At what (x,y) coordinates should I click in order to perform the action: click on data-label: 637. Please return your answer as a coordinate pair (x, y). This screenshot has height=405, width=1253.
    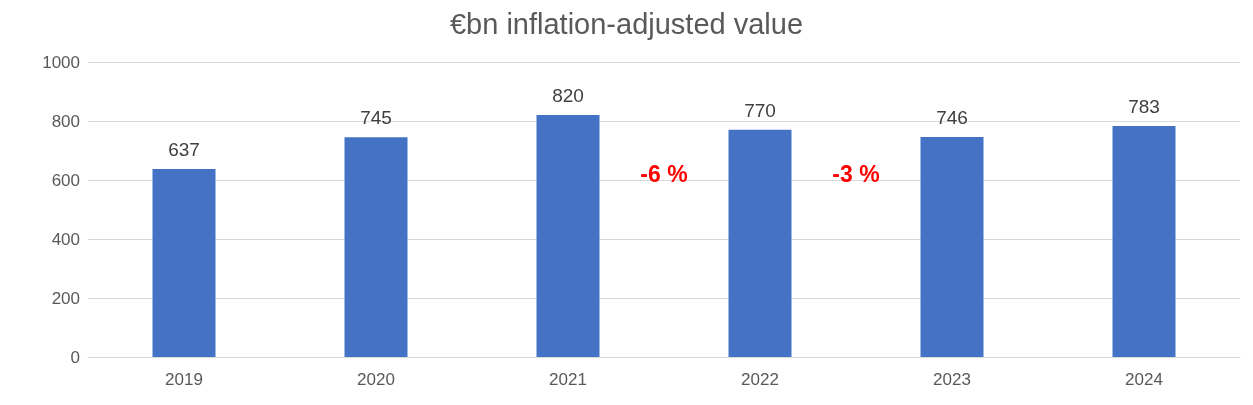
    Looking at the image, I should click on (184, 150).